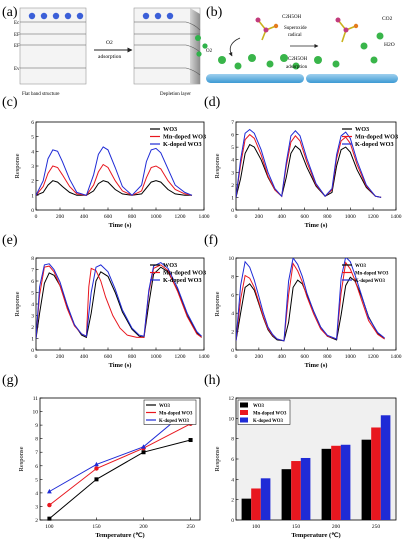 This screenshot has width=404, height=550. Describe the element at coordinates (41, 94) in the screenshot. I see `caption-flat-band: Flat band structure` at that location.